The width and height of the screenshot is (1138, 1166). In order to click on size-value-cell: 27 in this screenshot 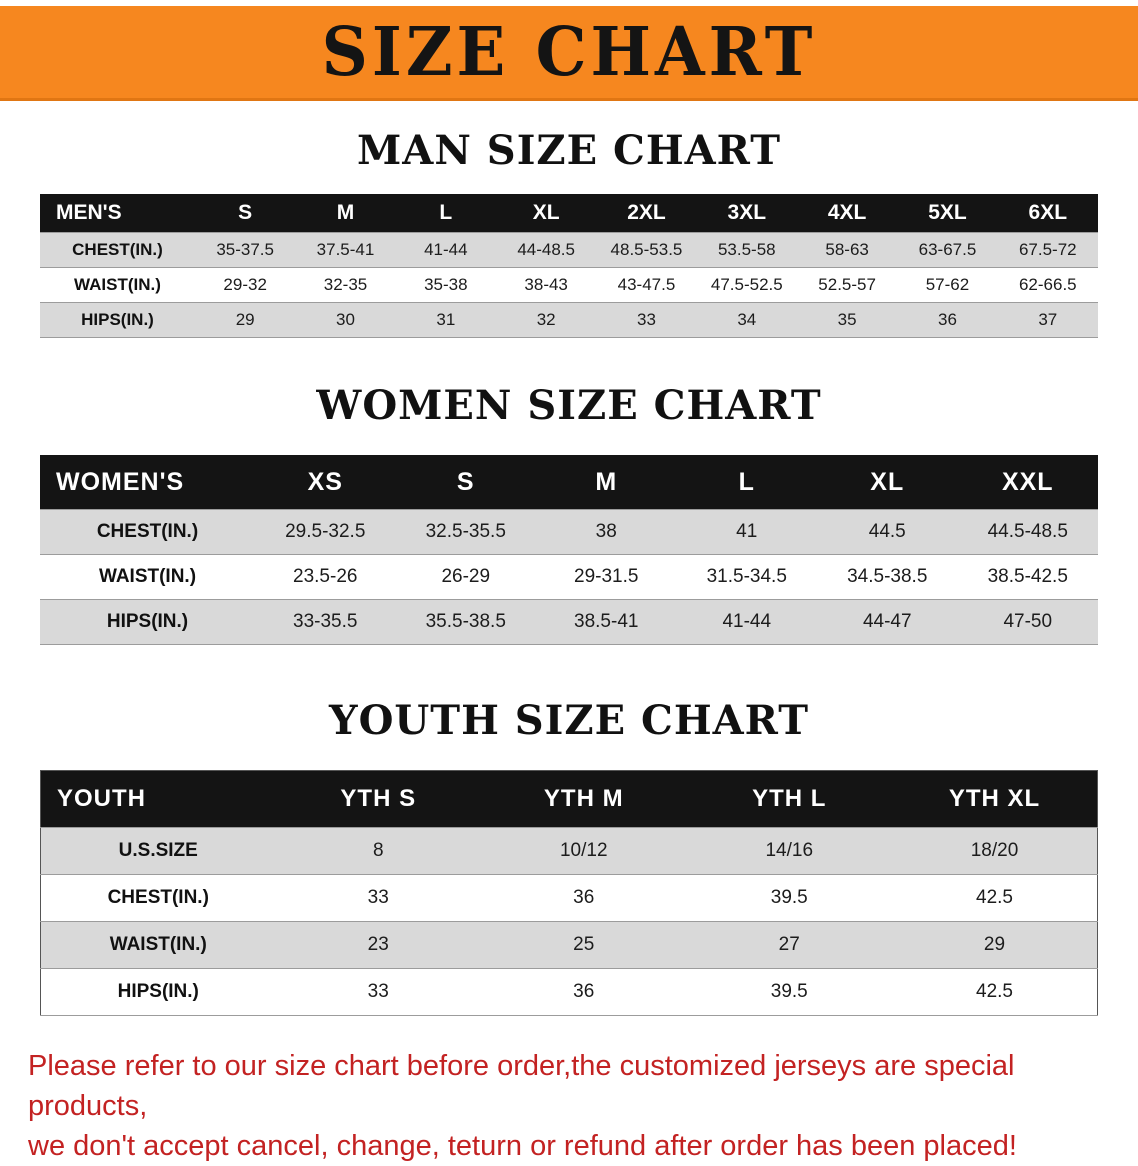, I will do `click(789, 945)`.